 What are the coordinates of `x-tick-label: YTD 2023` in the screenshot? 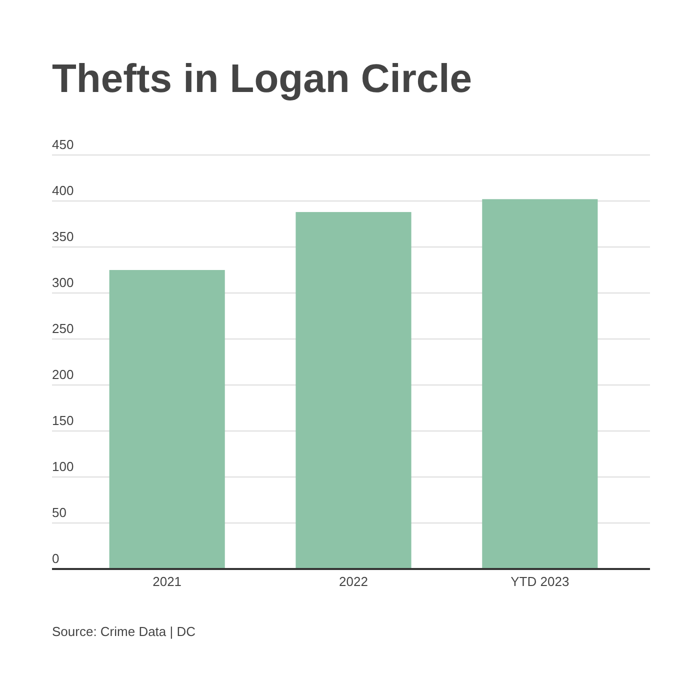 It's located at (540, 581).